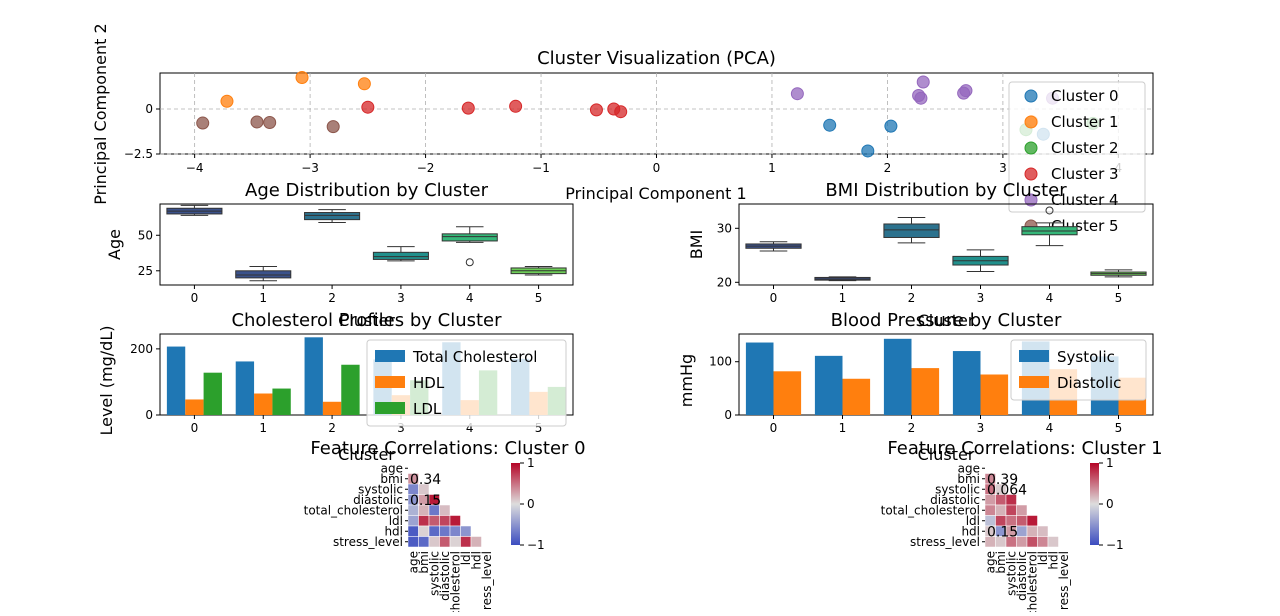  What do you see at coordinates (445, 576) in the screenshot?
I see `heat5-col-label: diastolic` at bounding box center [445, 576].